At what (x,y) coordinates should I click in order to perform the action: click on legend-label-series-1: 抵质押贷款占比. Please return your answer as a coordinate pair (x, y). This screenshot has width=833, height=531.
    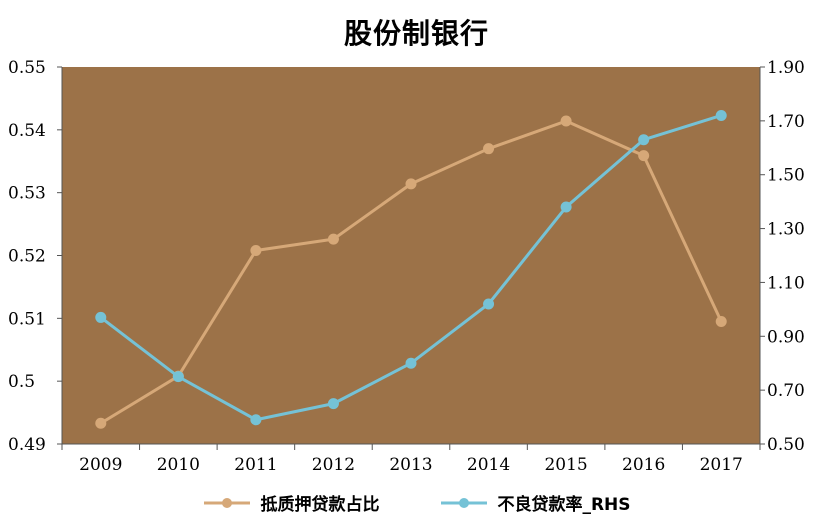
    Looking at the image, I should click on (320, 505).